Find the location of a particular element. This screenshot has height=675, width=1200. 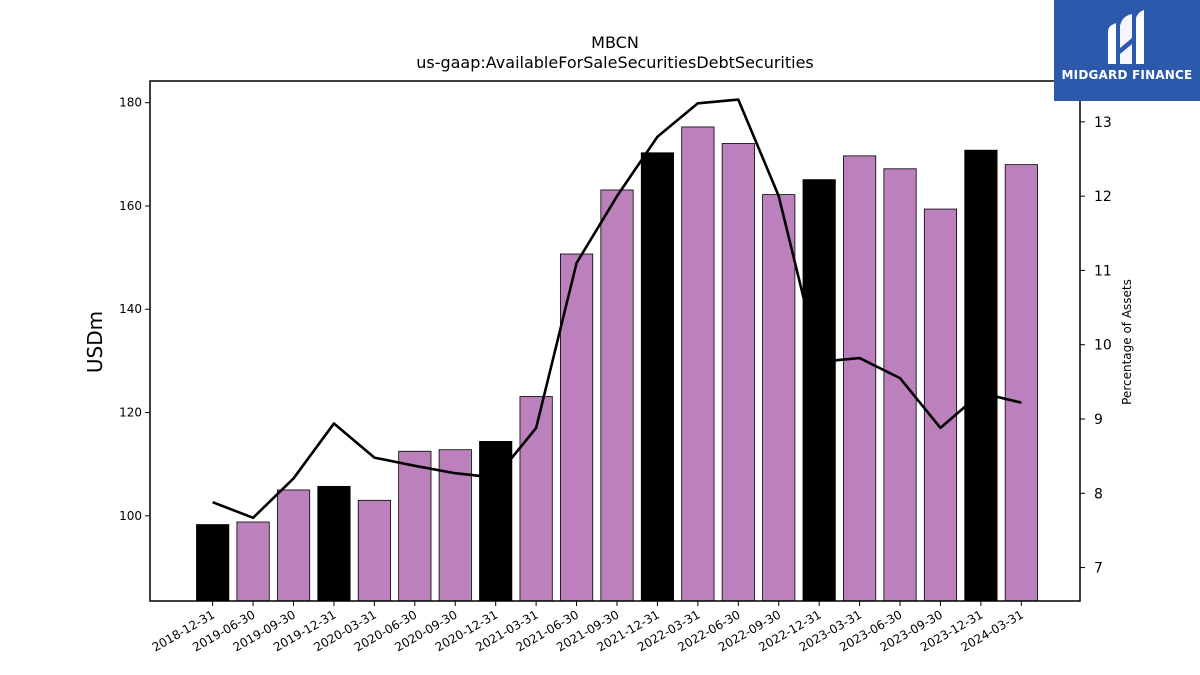

y-tick-label: 140 is located at coordinates (130, 309).